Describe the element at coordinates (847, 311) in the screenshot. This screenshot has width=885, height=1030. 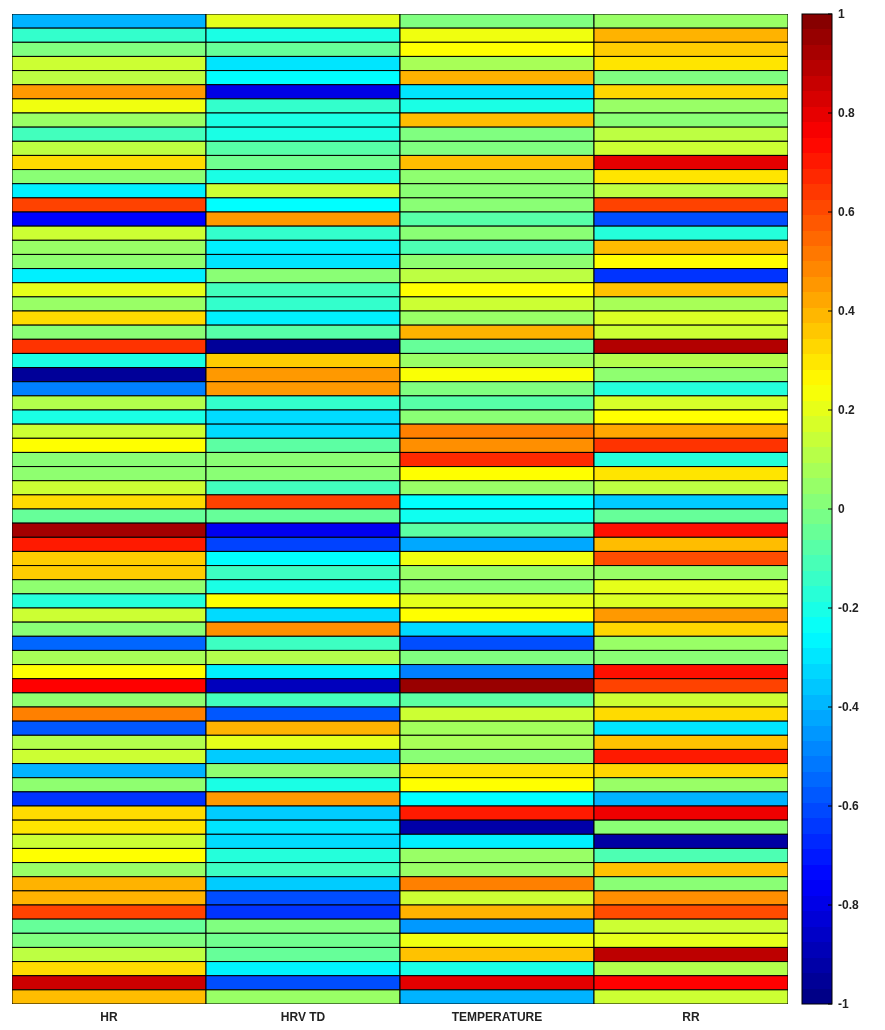
I see `color-bar-label: 0.4` at that location.